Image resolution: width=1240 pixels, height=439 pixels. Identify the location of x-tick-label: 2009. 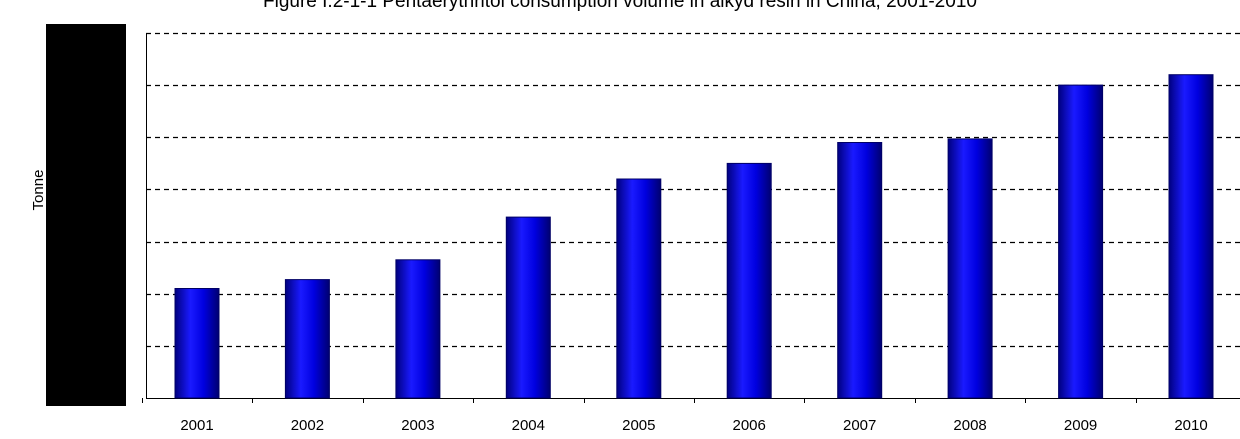
(1080, 425).